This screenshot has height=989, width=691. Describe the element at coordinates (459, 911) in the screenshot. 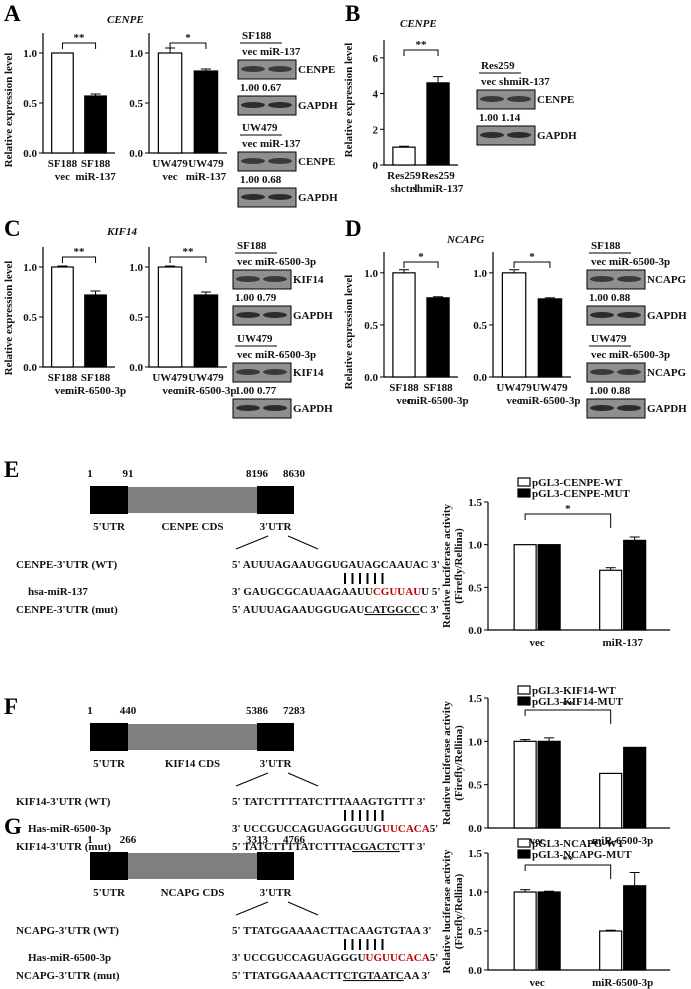

I see `y-axis-label: (Firefly/Rellina)` at that location.